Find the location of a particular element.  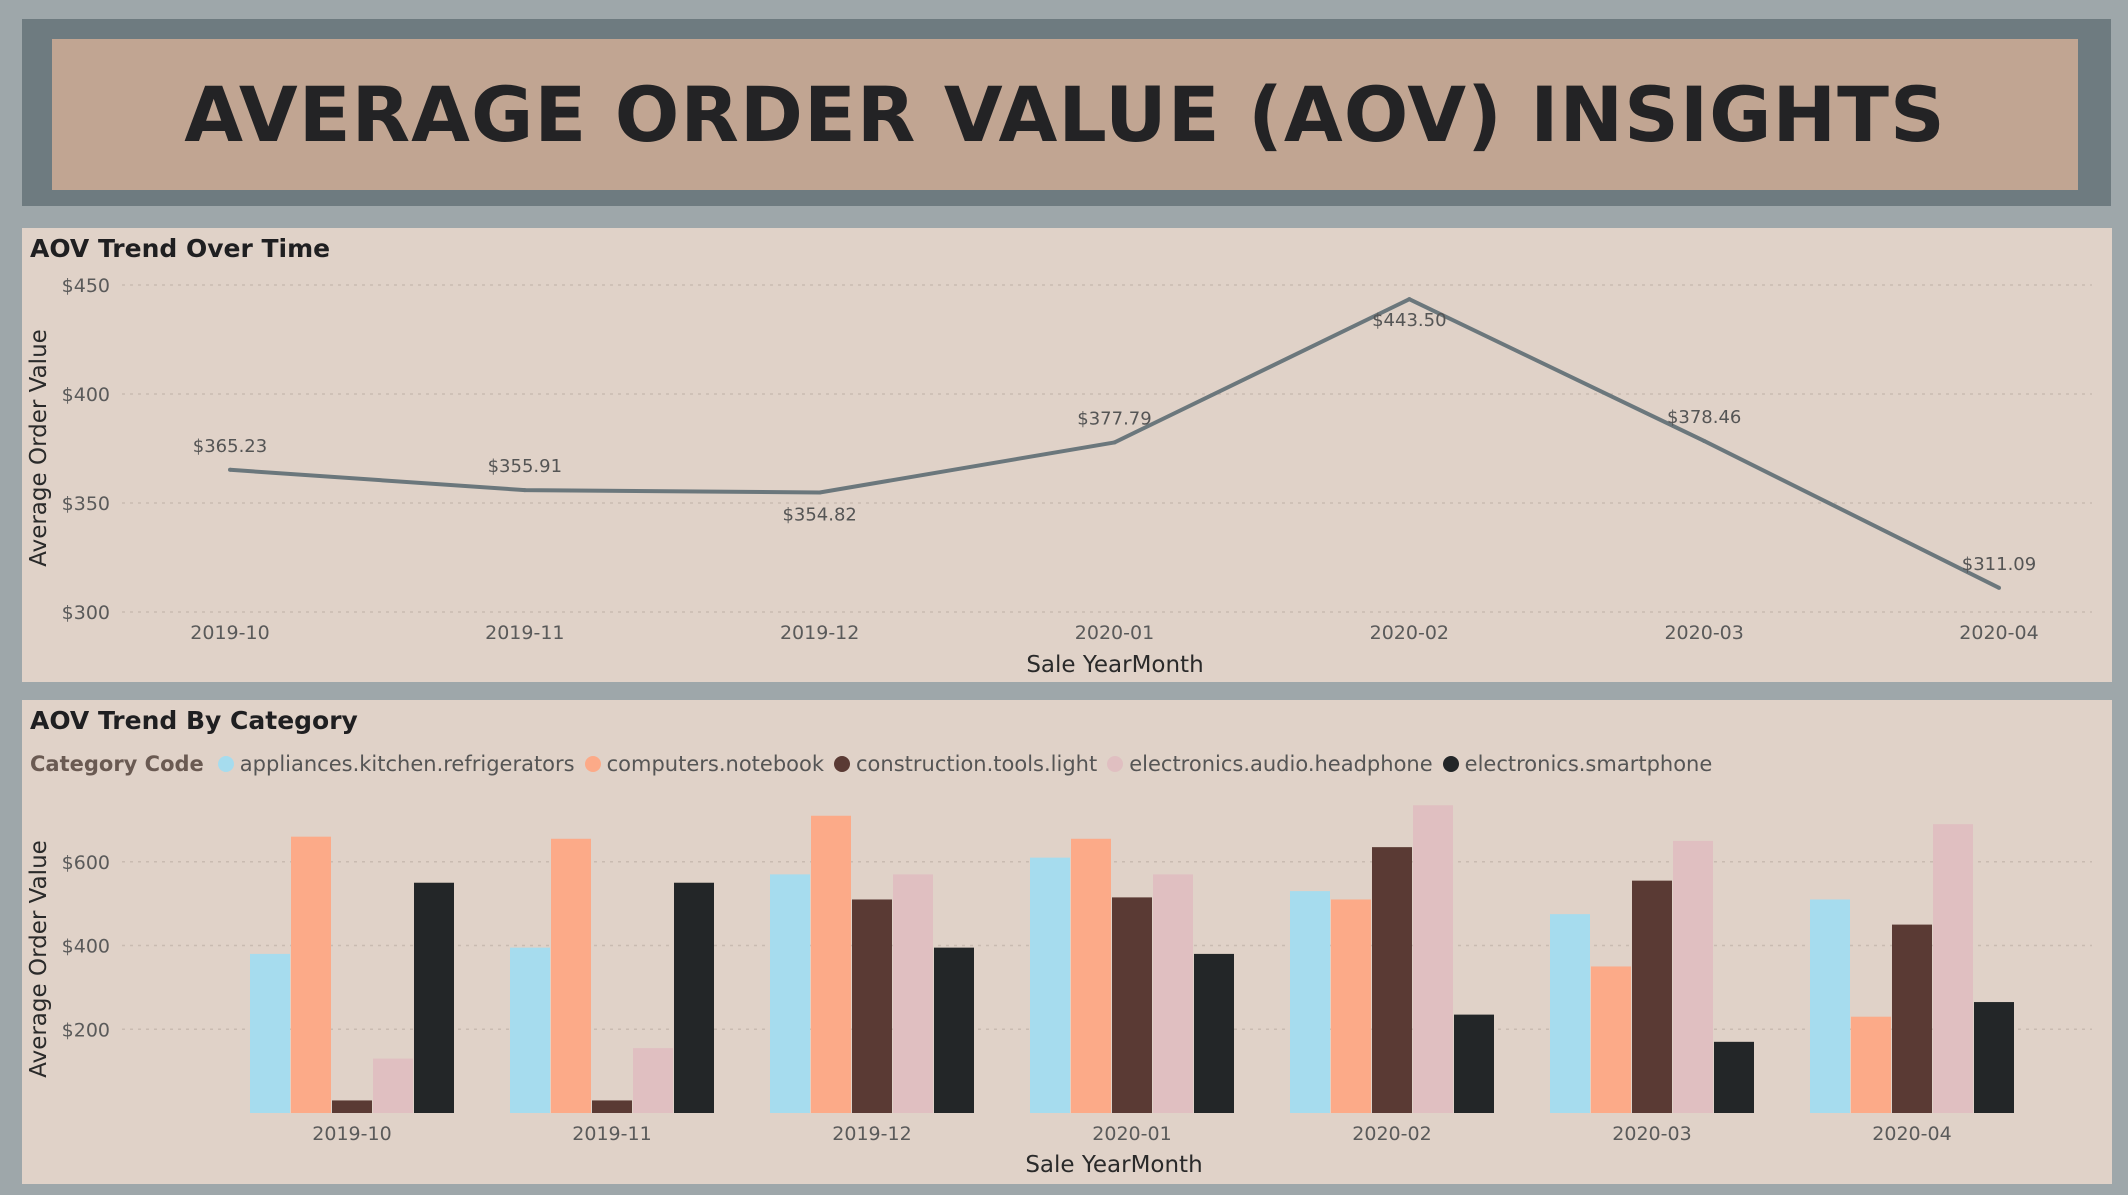

legend-item: computers.notebook is located at coordinates (704, 764).